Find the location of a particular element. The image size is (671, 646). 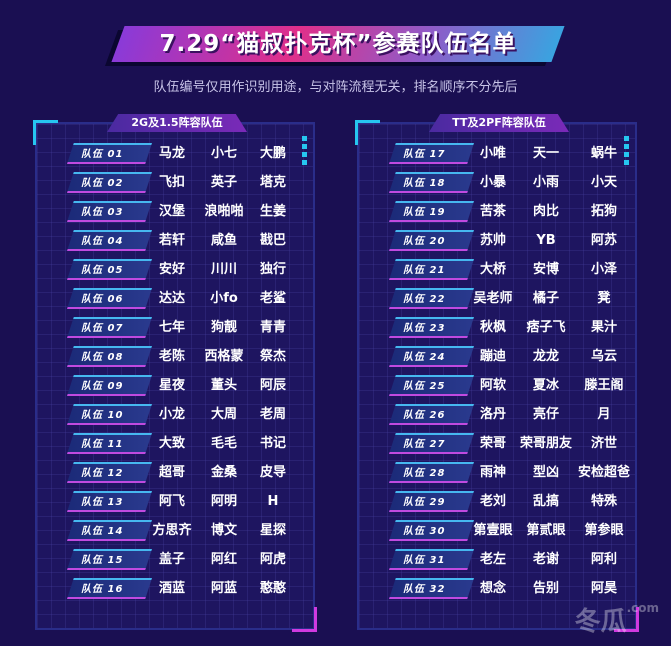

team-number-badge: 队伍 01 is located at coordinates (109, 153).